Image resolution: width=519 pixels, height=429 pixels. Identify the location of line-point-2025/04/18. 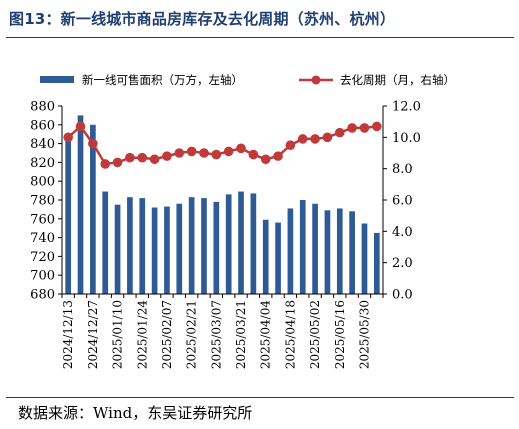
(290, 145).